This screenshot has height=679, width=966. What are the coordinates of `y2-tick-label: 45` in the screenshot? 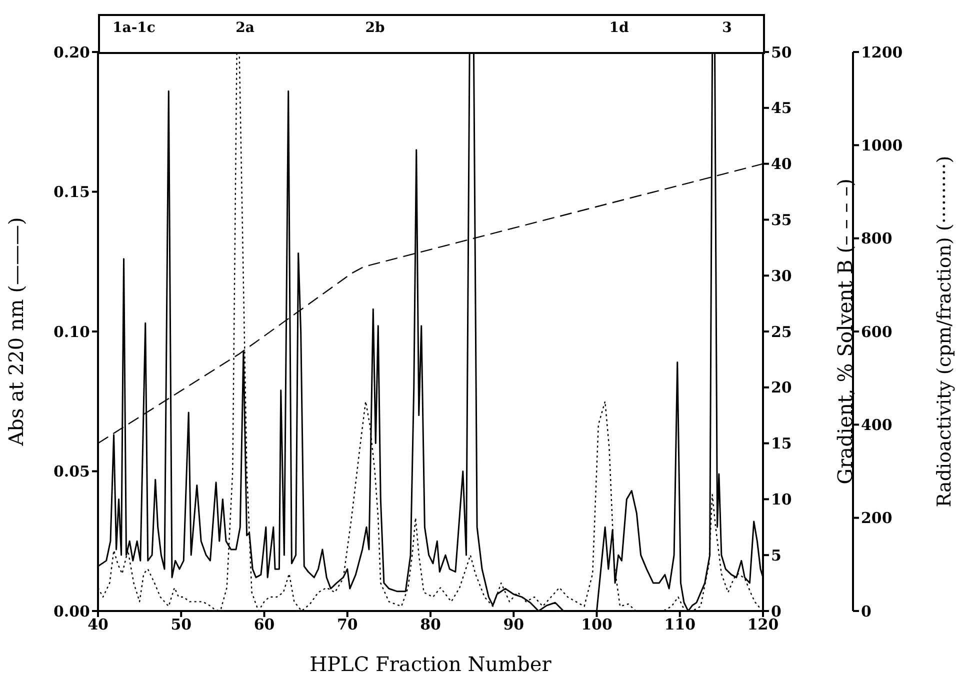 It's located at (781, 108).